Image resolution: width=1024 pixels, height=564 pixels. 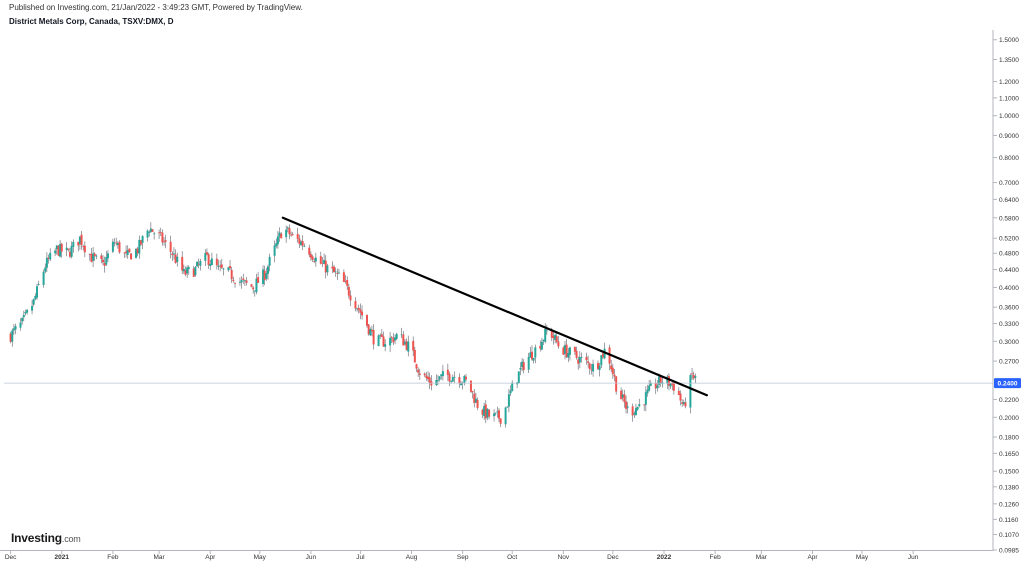 I want to click on time-tick-label: 2021, so click(x=62, y=557).